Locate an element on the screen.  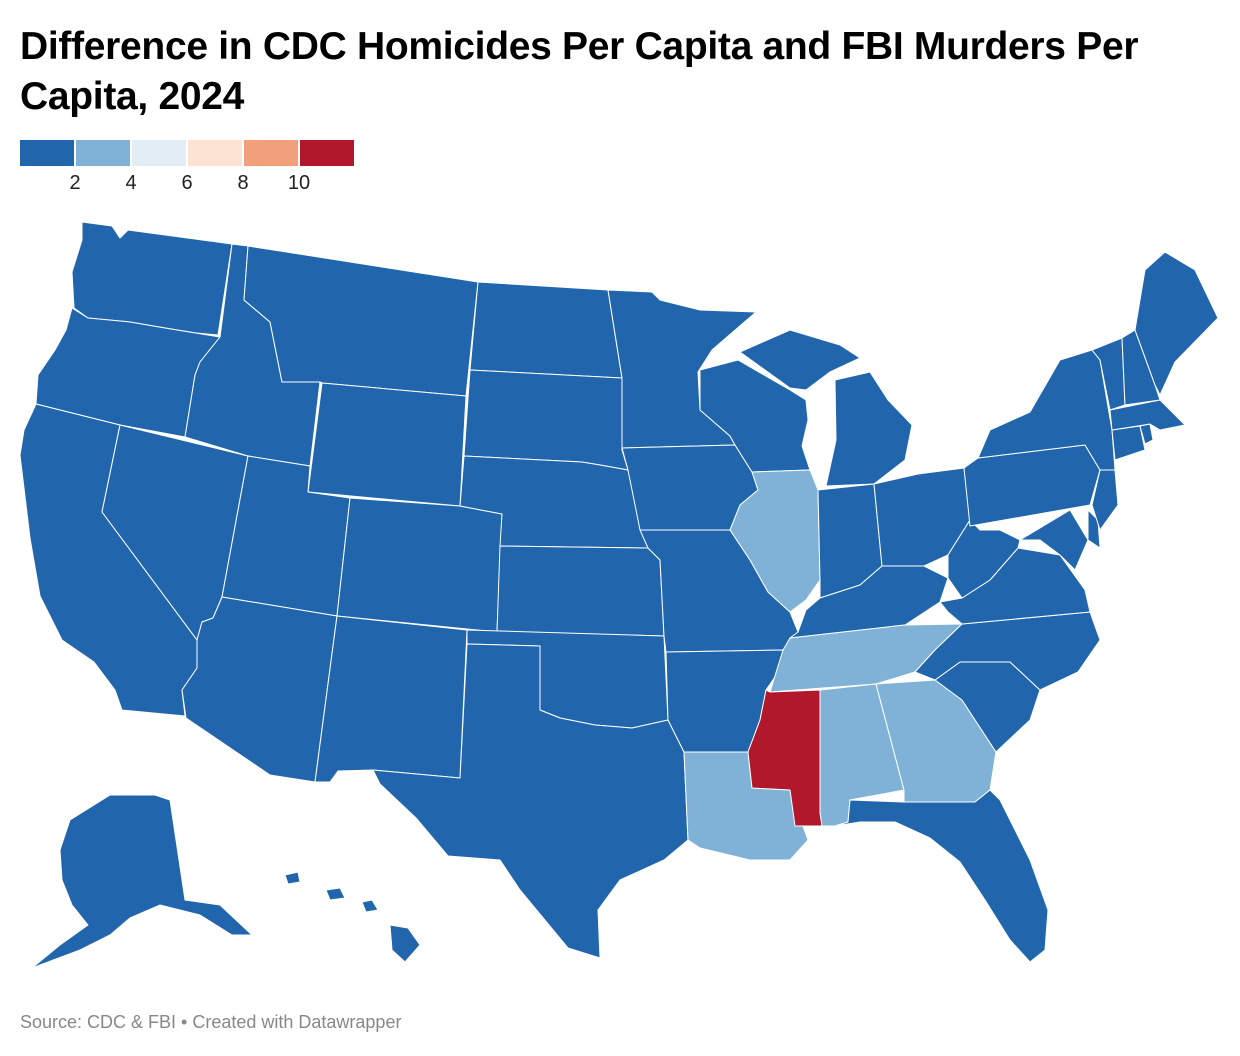
legend-tick-10: 10 is located at coordinates (299, 183).